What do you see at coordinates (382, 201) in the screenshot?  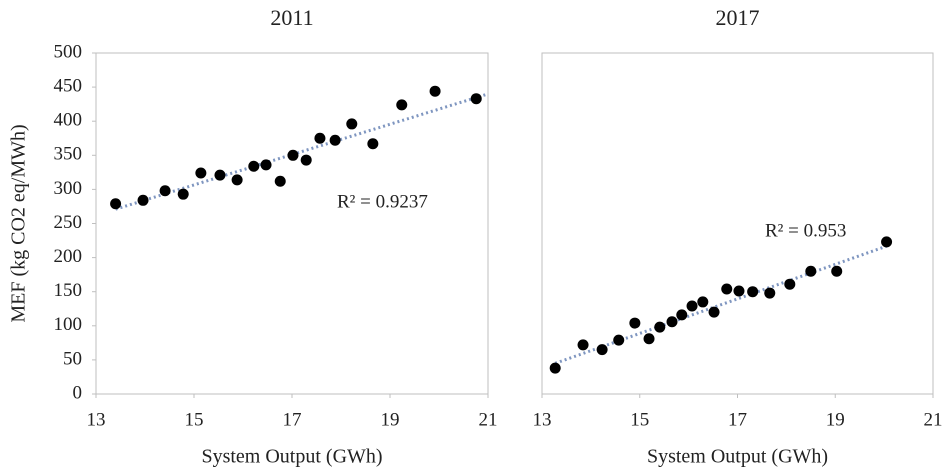 I see `r-squared-label: R² = 0.9237` at bounding box center [382, 201].